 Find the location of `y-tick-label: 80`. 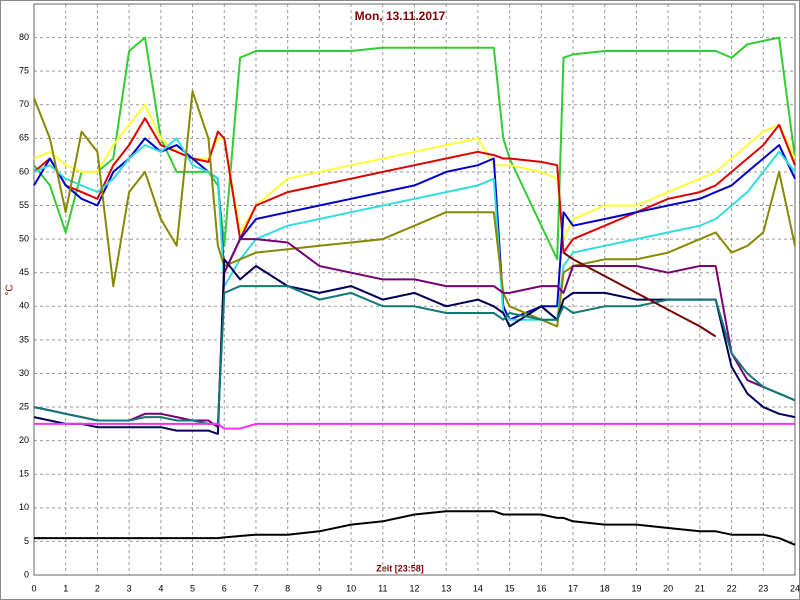

y-tick-label: 80 is located at coordinates (24, 37).